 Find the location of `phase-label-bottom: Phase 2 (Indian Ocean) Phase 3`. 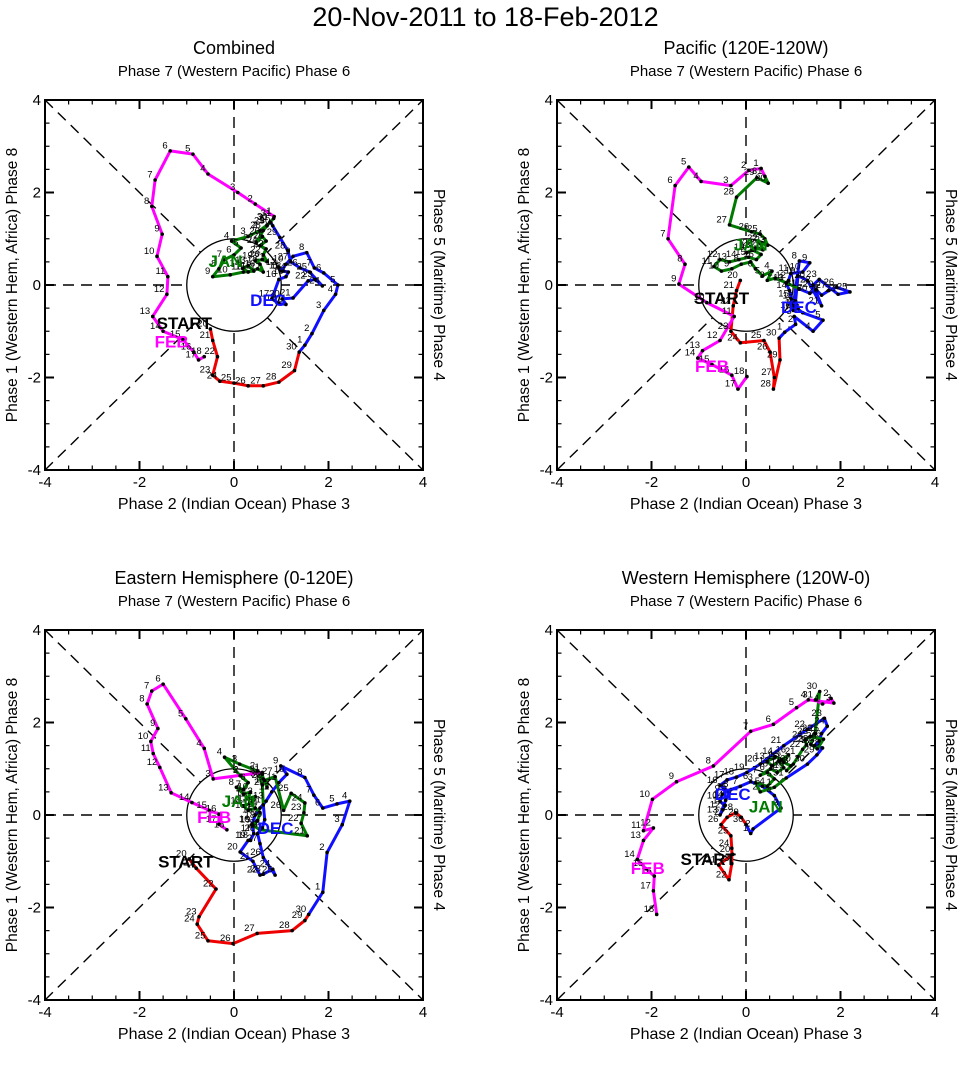

phase-label-bottom: Phase 2 (Indian Ocean) Phase 3 is located at coordinates (234, 1034).